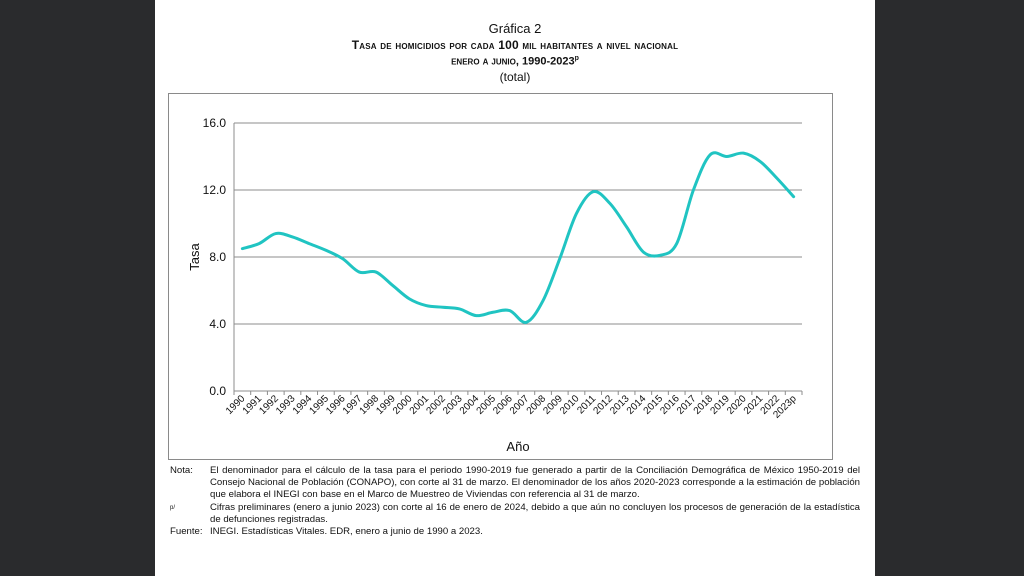 The width and height of the screenshot is (1024, 576). Describe the element at coordinates (215, 123) in the screenshot. I see `y-tick-label: 16.0` at that location.